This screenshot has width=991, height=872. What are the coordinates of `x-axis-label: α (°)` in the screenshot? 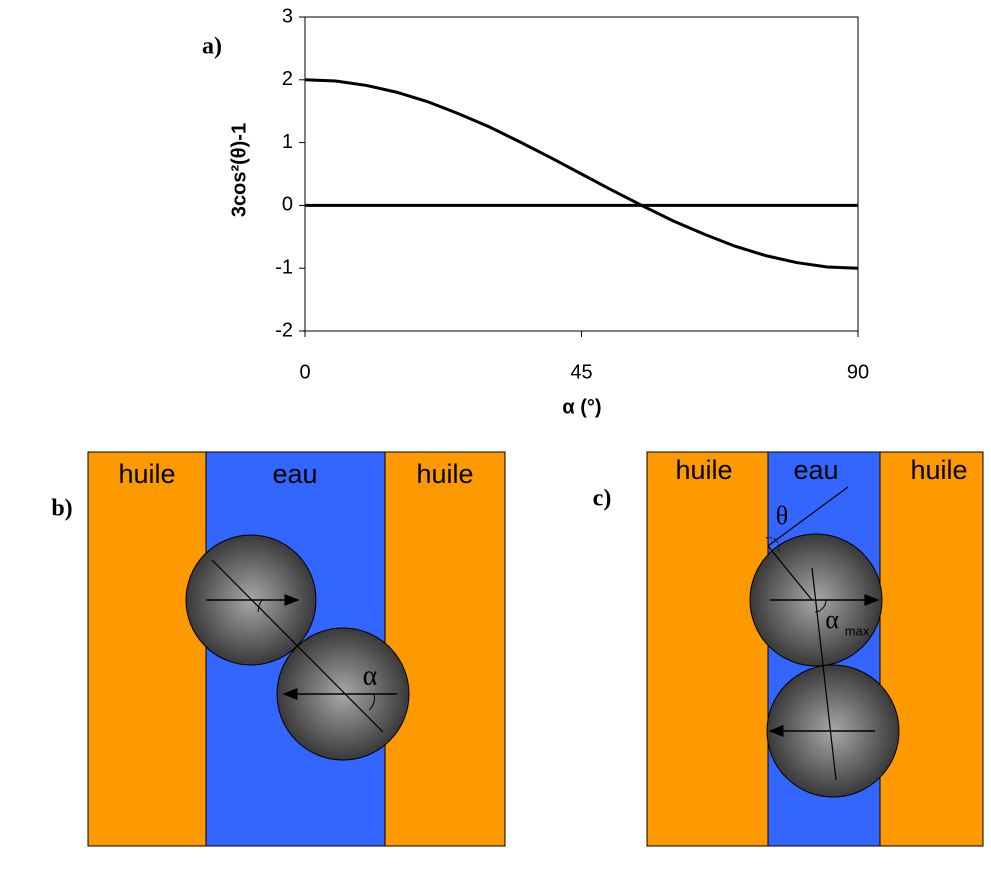 It's located at (581, 407).